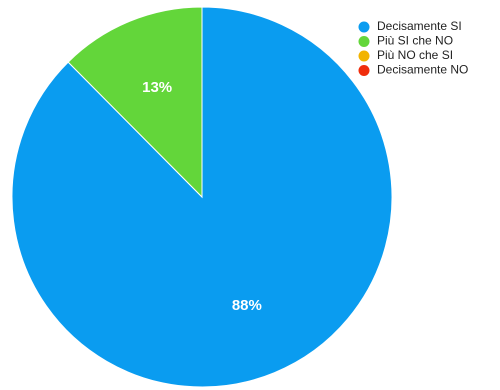 This screenshot has height=390, width=500. Describe the element at coordinates (364, 56) in the screenshot. I see `legend-swatch-piu-no-che-si` at that location.